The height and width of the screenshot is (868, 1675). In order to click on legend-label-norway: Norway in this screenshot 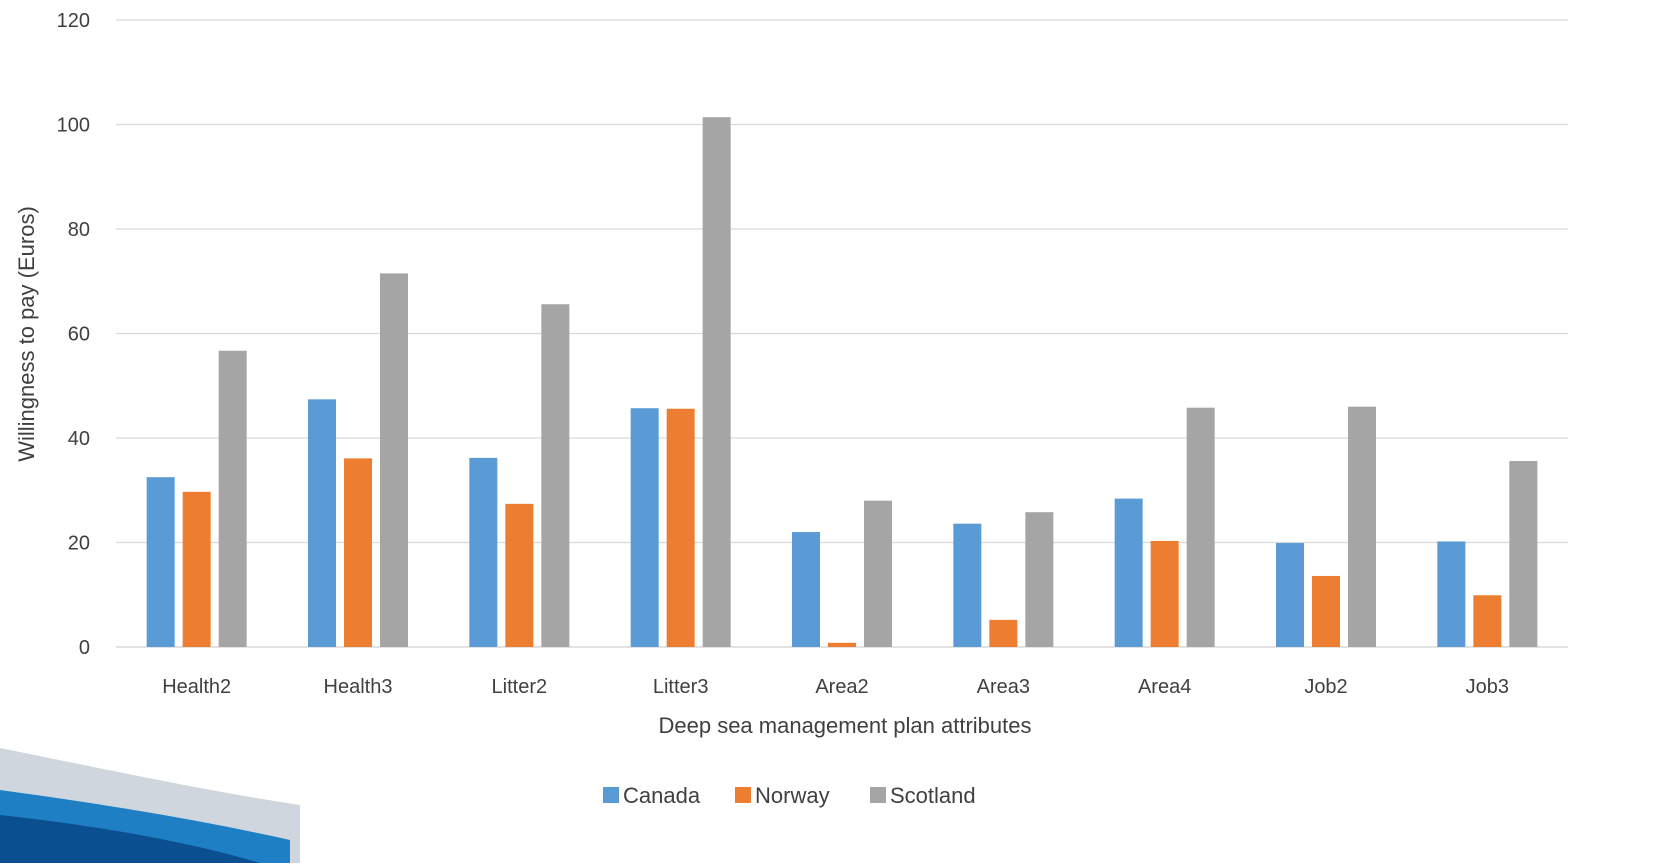, I will do `click(792, 795)`.